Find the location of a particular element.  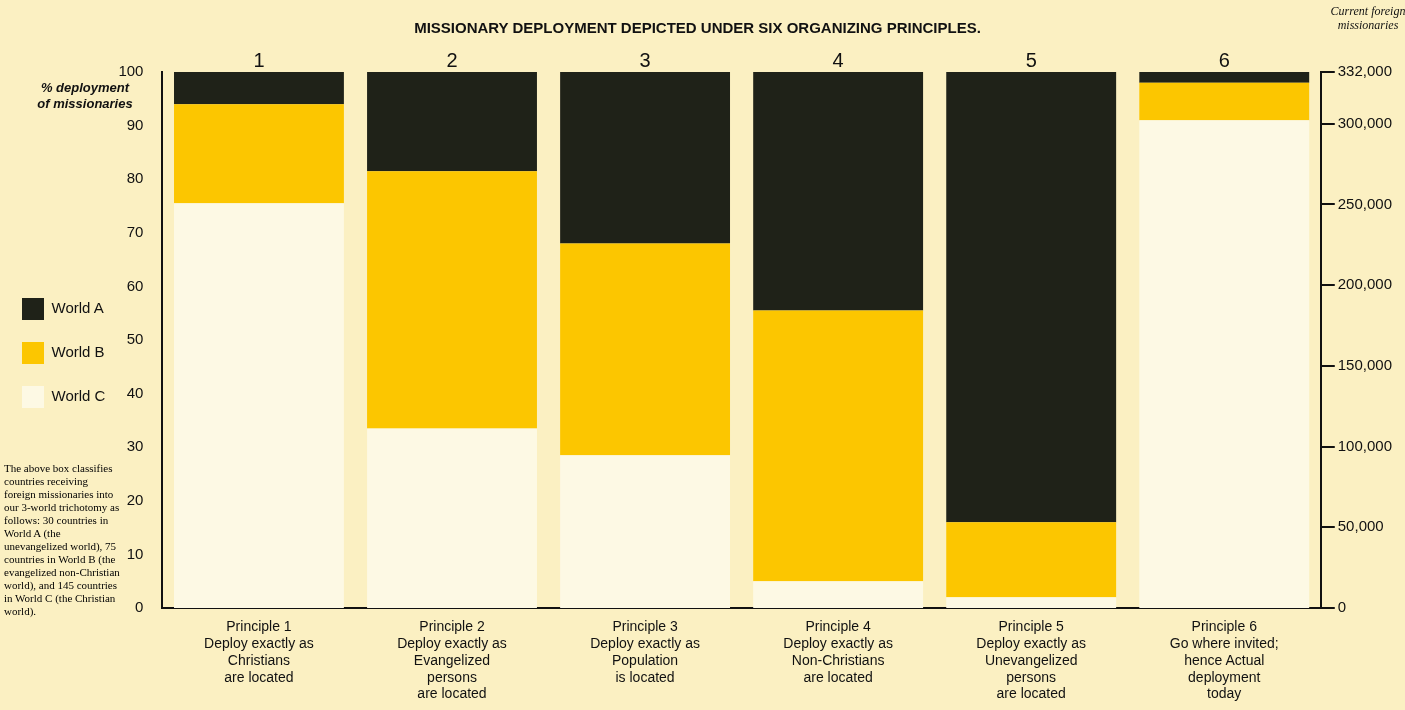

x-tick-label: Principle 4 Deploy exactly as Non-Christians are located is located at coordinates (838, 651).